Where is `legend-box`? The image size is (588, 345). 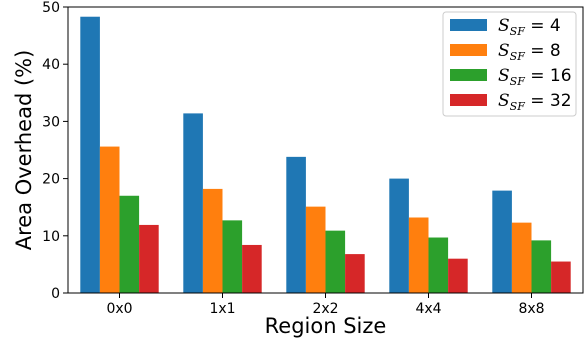
legend-box is located at coordinates (509, 64).